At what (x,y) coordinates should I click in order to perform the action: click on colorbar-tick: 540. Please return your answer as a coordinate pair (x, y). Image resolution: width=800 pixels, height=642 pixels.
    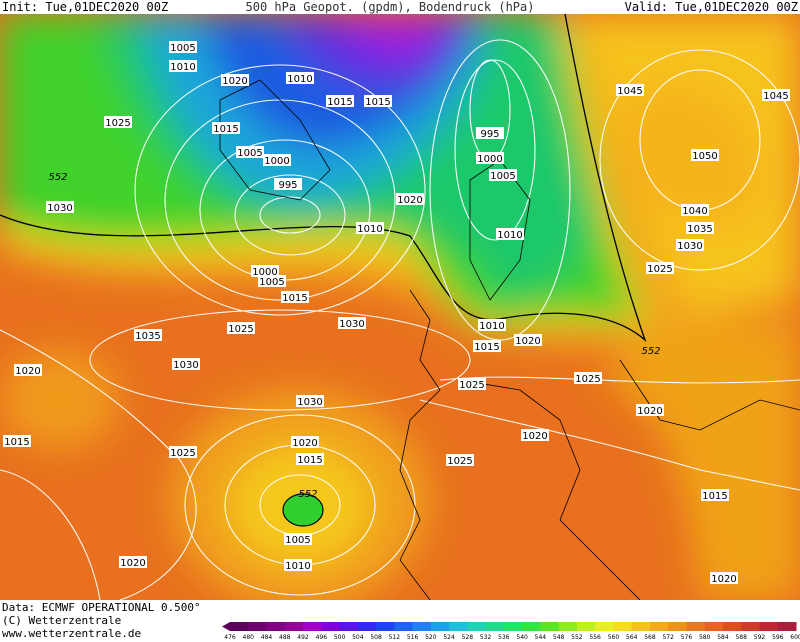
    Looking at the image, I should click on (522, 637).